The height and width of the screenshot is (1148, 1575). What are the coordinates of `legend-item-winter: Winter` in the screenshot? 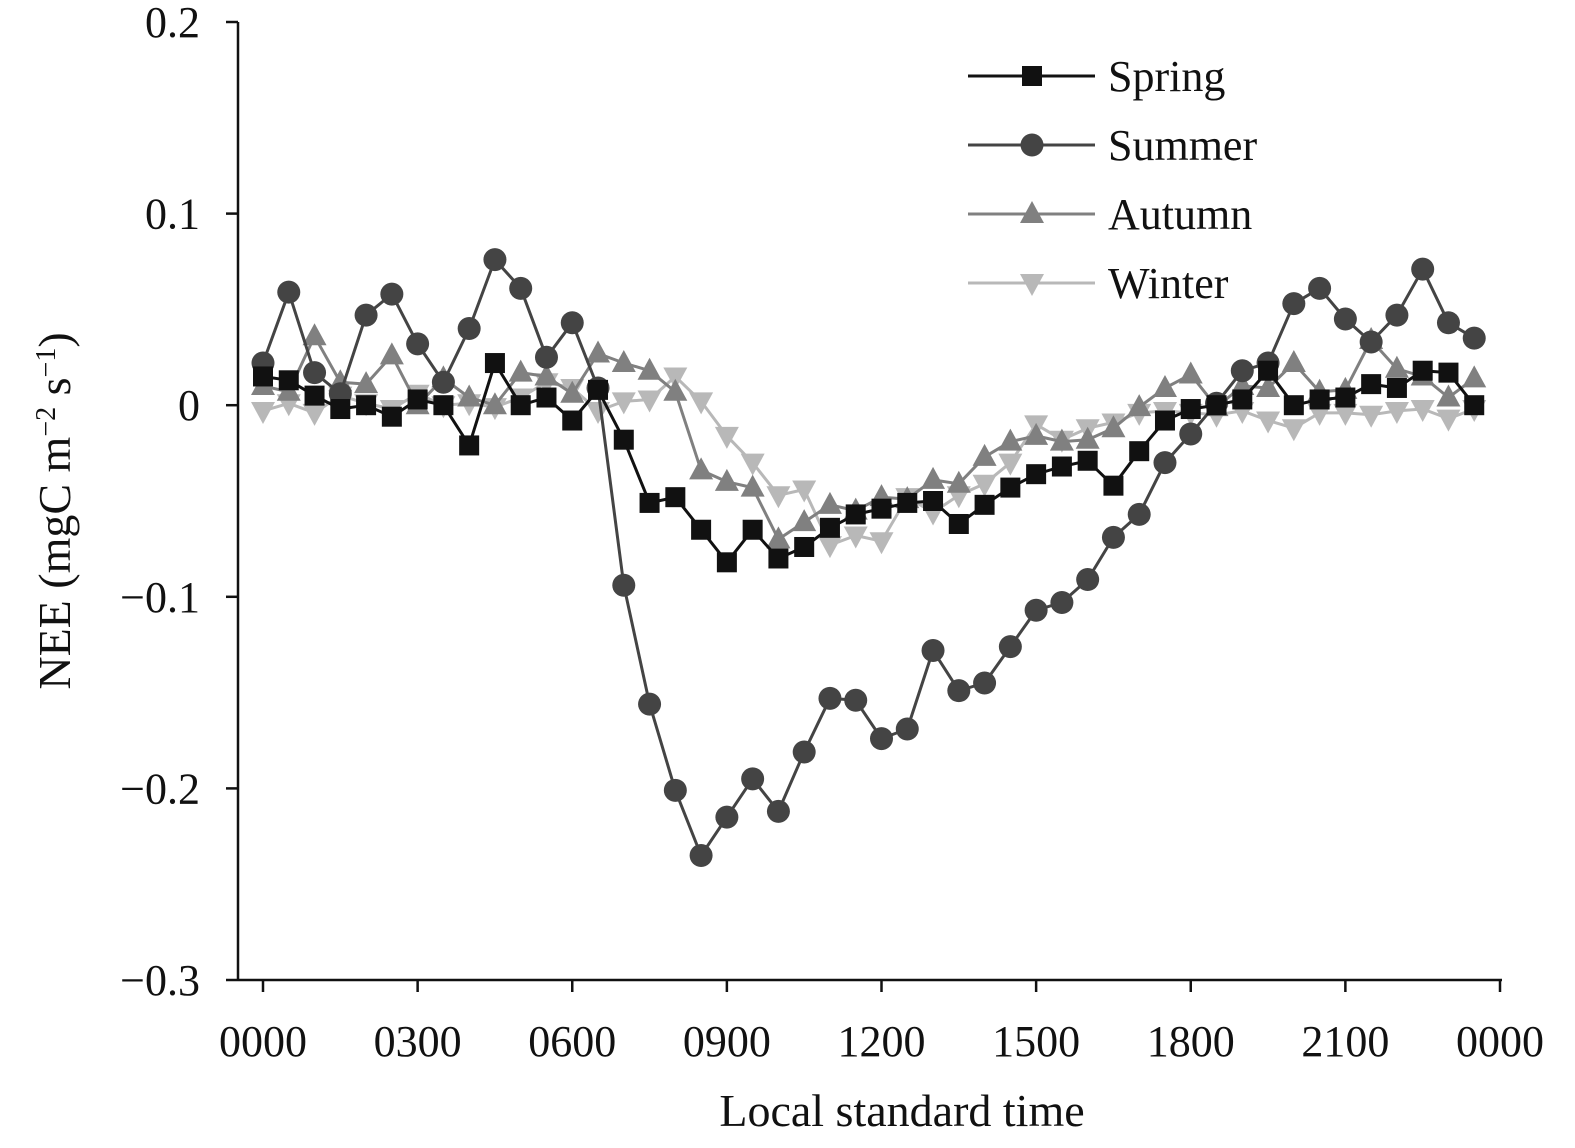 It's located at (1098, 283).